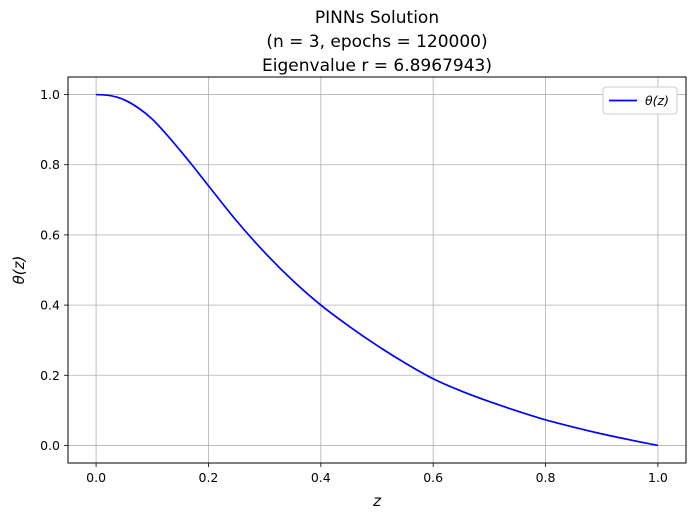 Image resolution: width=697 pixels, height=519 pixels. What do you see at coordinates (50, 94) in the screenshot?
I see `y-tick-label: 1.0` at bounding box center [50, 94].